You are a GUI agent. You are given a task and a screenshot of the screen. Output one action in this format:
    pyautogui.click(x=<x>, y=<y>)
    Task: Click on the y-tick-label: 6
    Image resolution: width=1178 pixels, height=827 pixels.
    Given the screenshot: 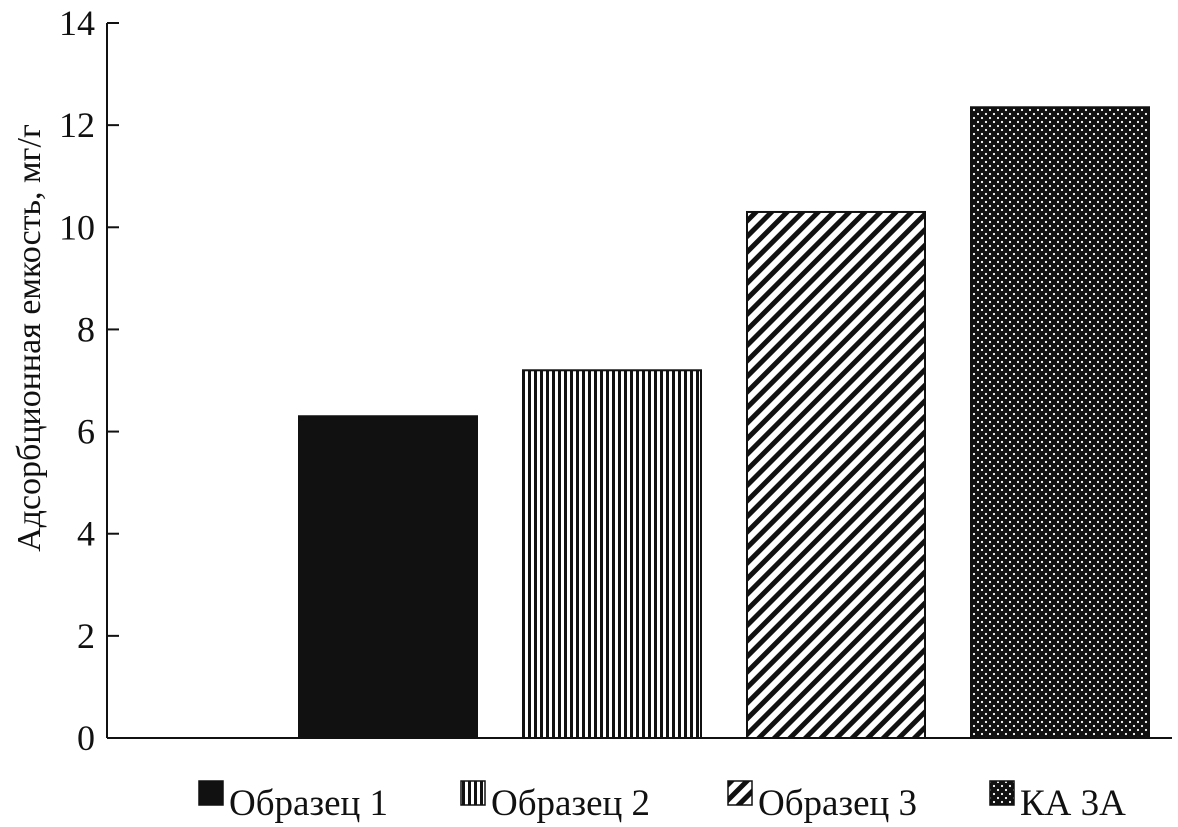 What is the action you would take?
    pyautogui.click(x=86, y=432)
    